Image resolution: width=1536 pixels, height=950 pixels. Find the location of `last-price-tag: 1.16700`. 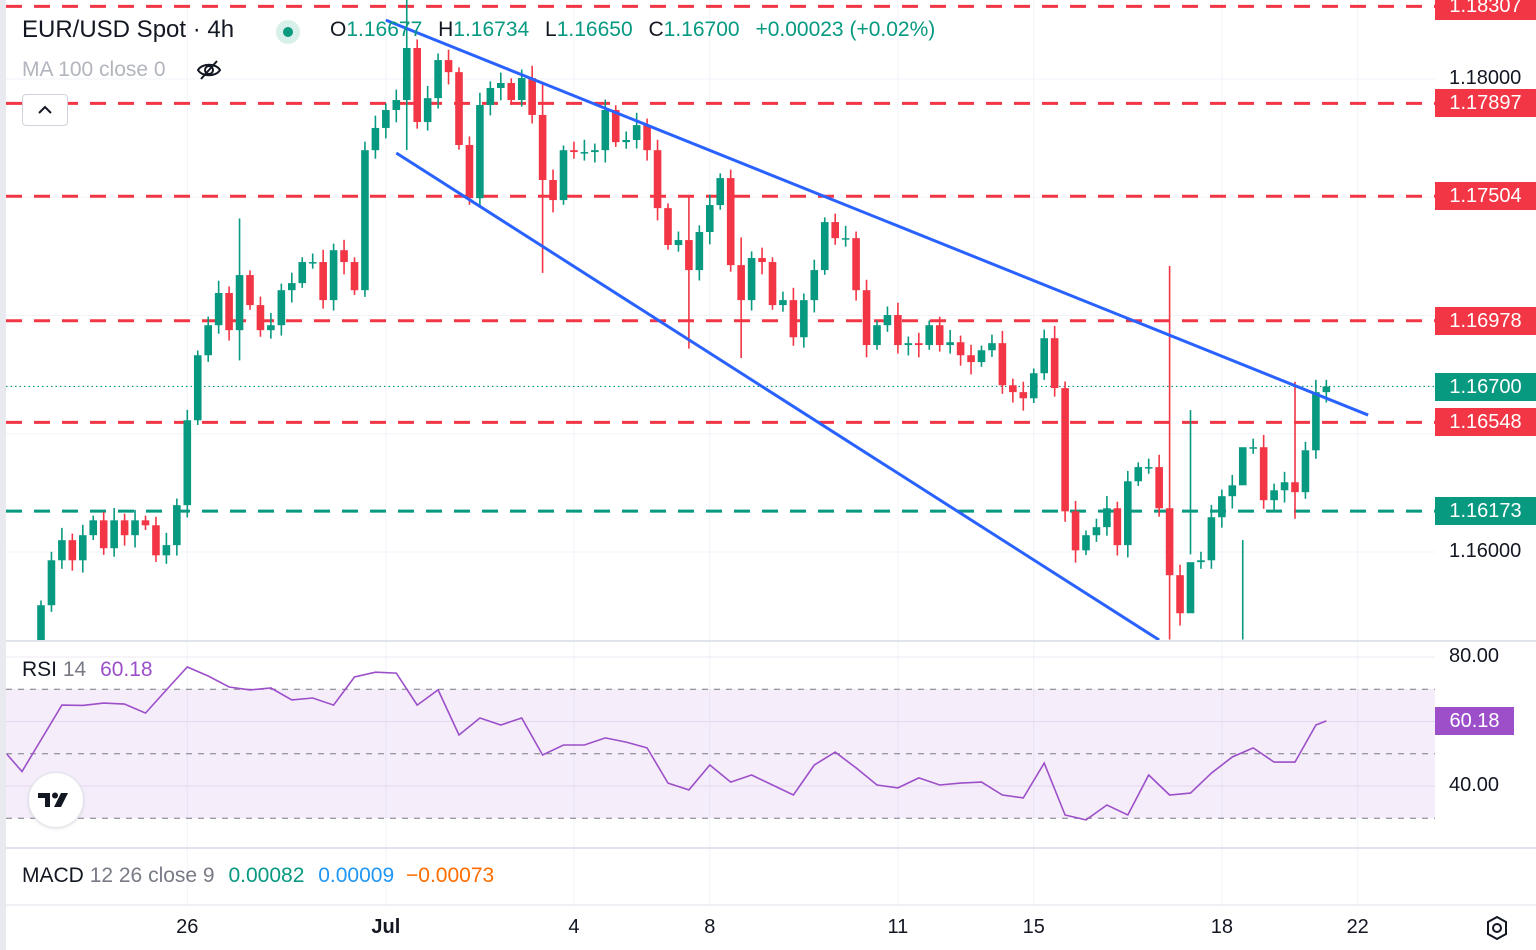

last-price-tag: 1.16700 is located at coordinates (1485, 387).